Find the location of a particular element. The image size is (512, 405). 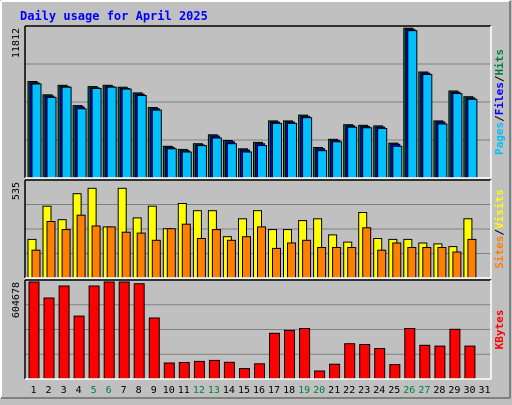

ymax-label-visits-sites: 535 is located at coordinates (16, 191).